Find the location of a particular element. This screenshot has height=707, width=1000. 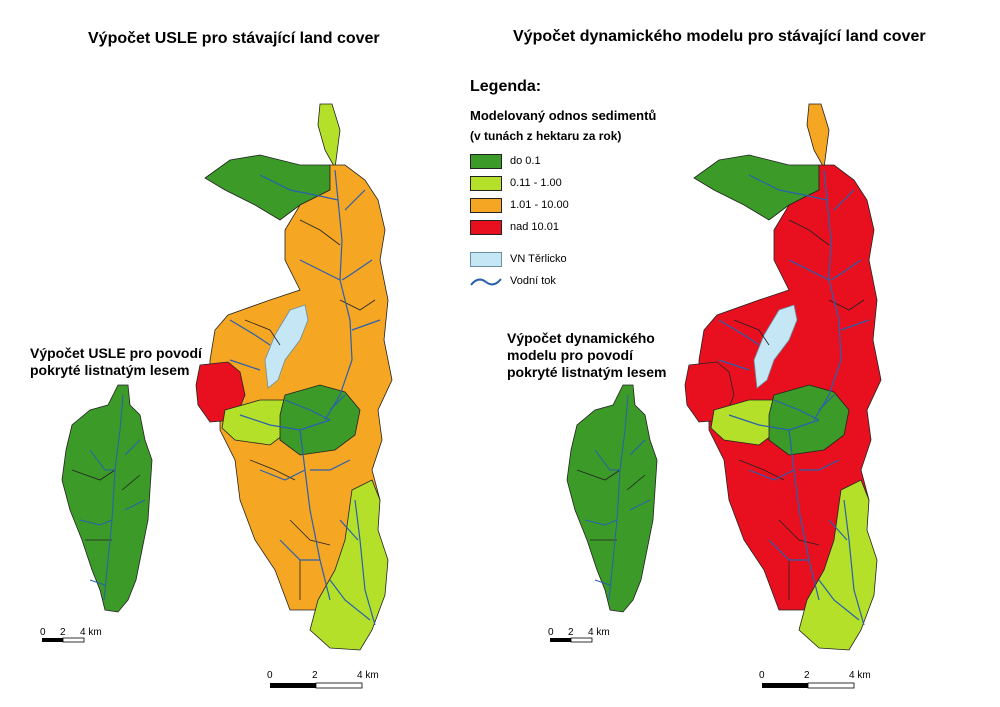

legend-item-class-1: do 0.1 is located at coordinates (590, 161).